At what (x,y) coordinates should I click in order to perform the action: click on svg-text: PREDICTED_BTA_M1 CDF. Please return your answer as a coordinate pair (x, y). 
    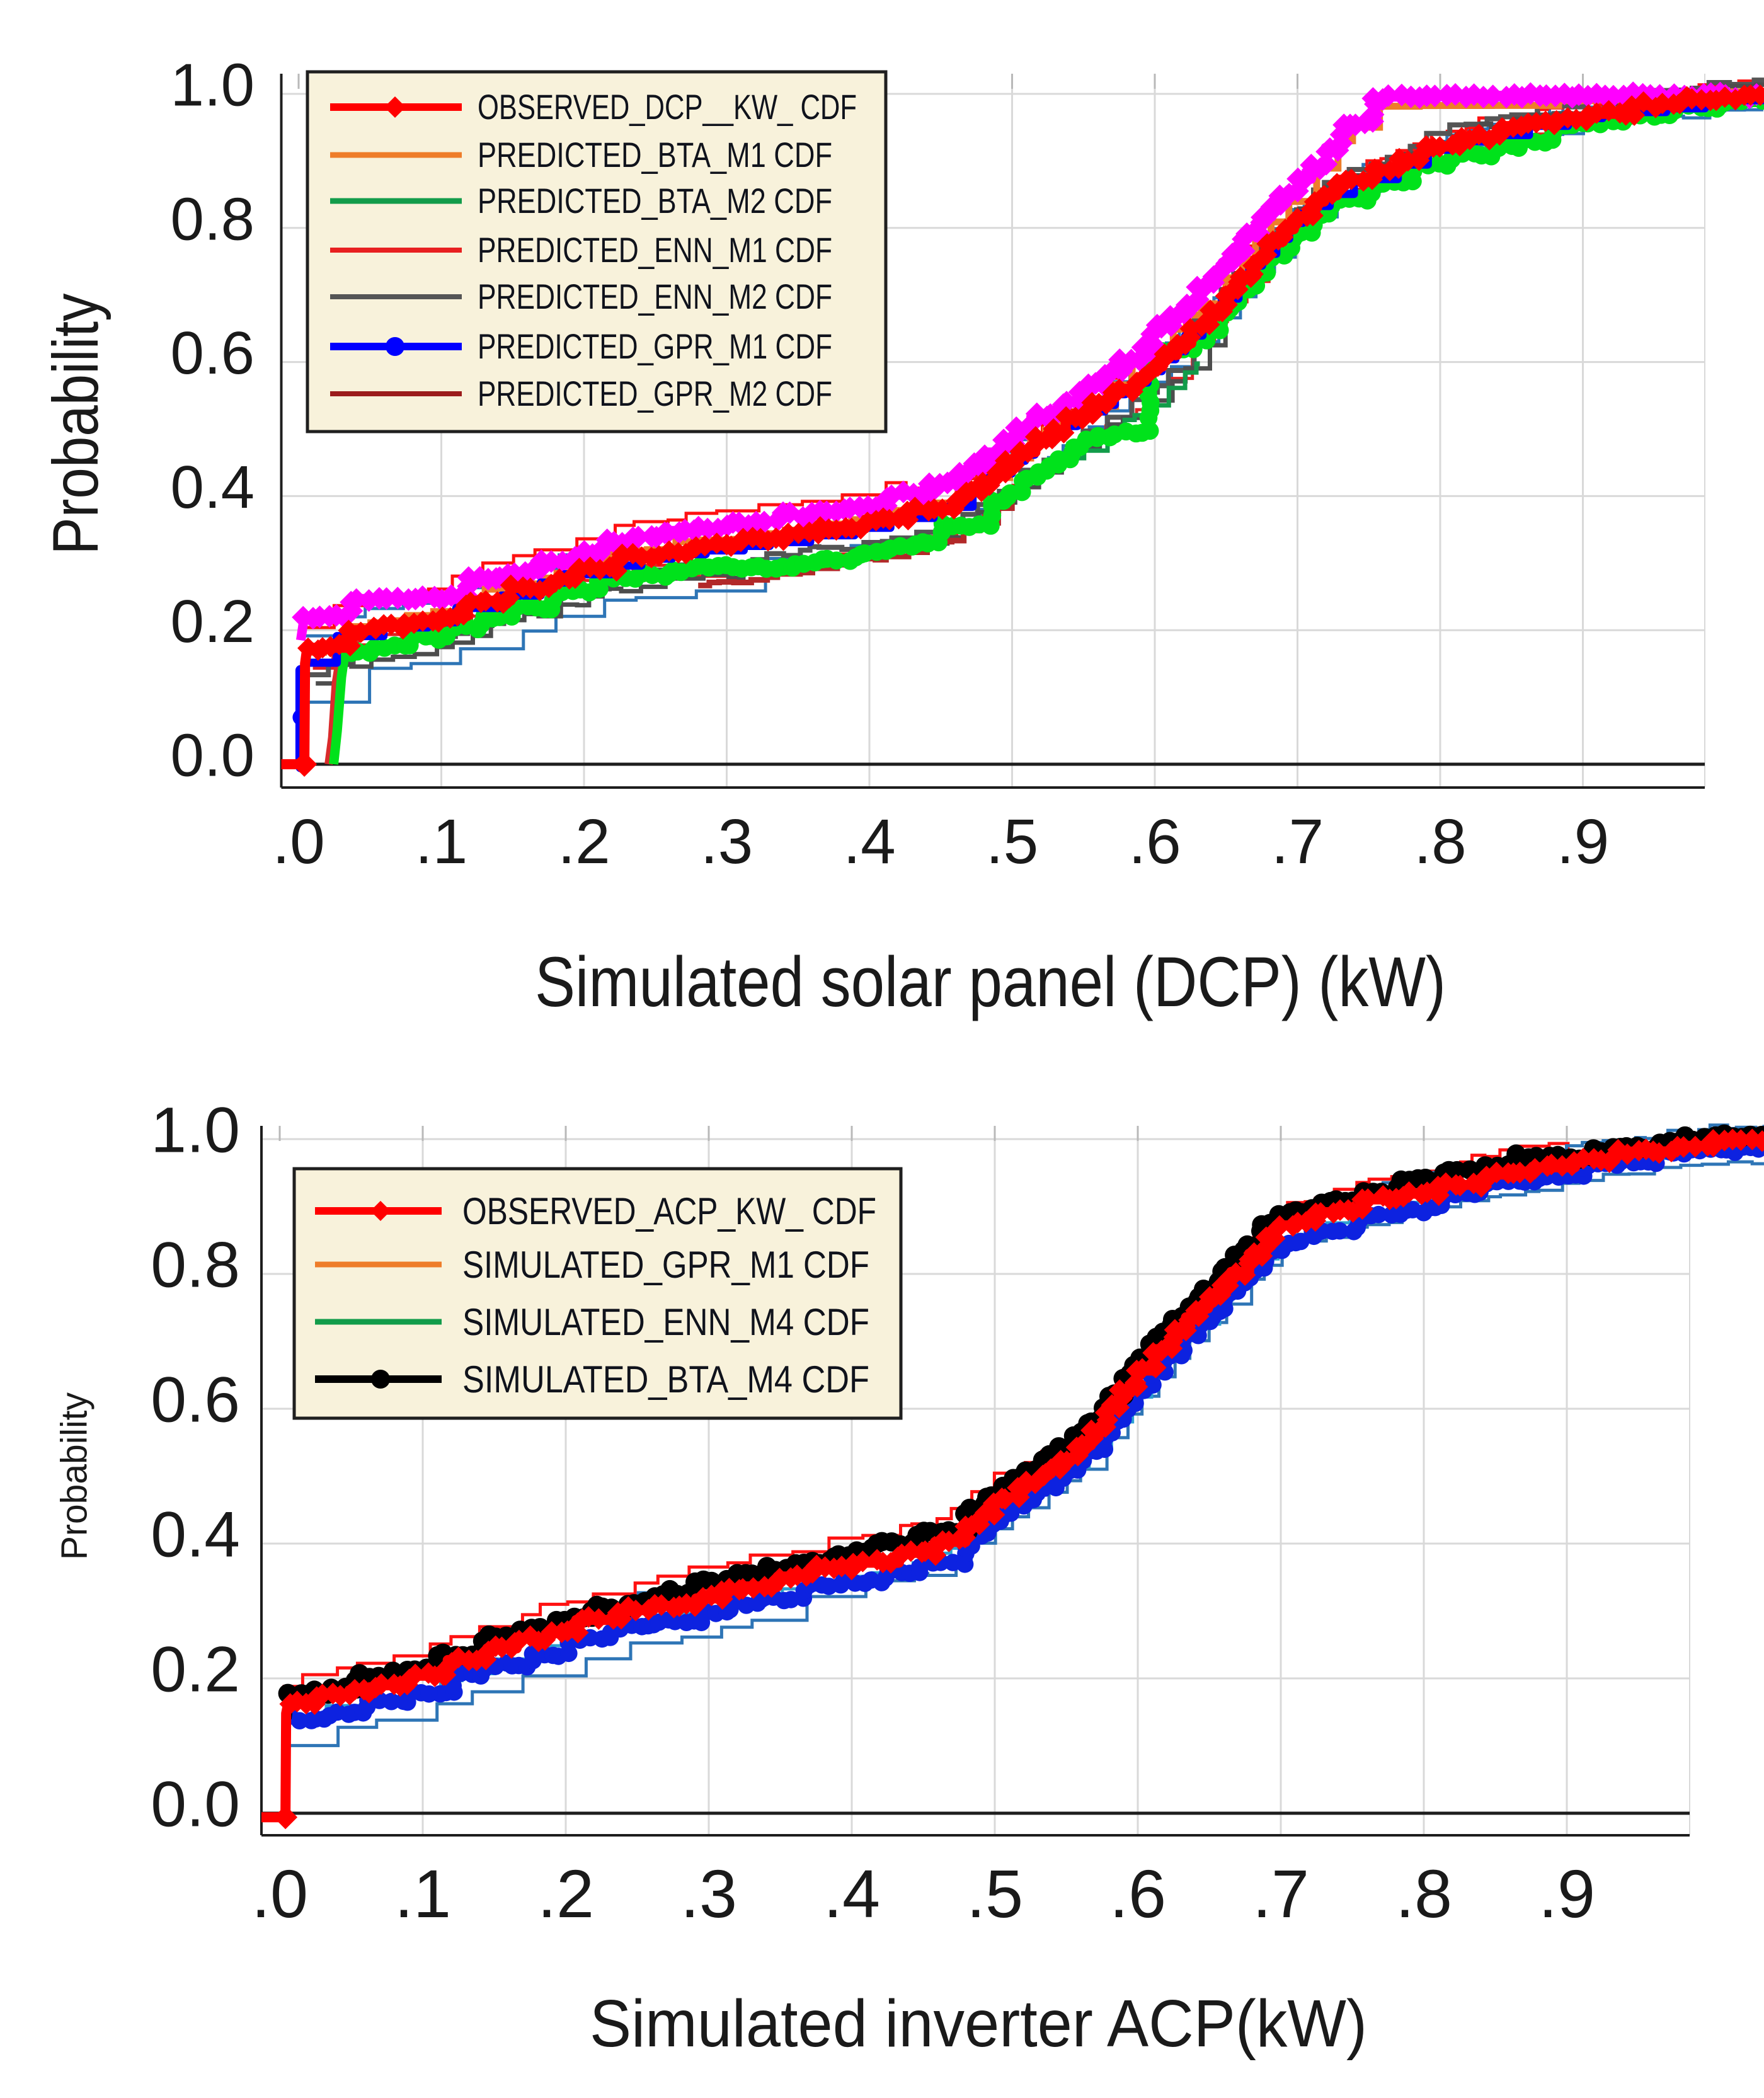
    Looking at the image, I should click on (655, 155).